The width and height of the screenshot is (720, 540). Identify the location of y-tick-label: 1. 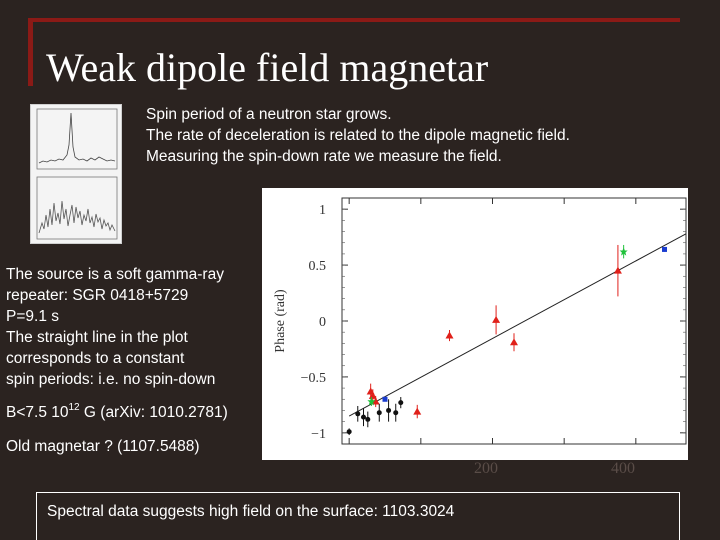
(322, 210).